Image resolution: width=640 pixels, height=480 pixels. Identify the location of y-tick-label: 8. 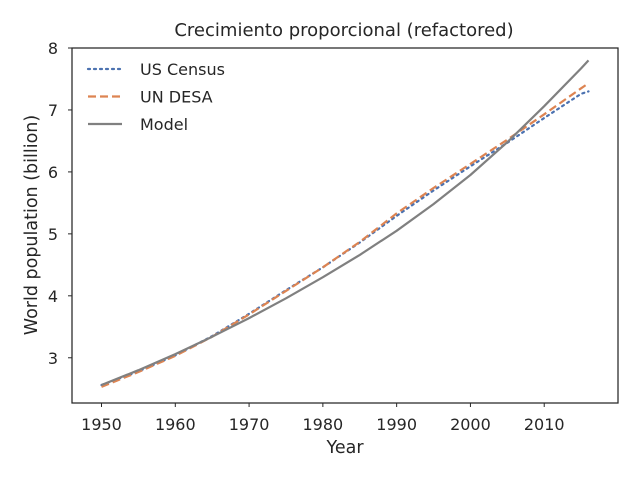
(53, 48).